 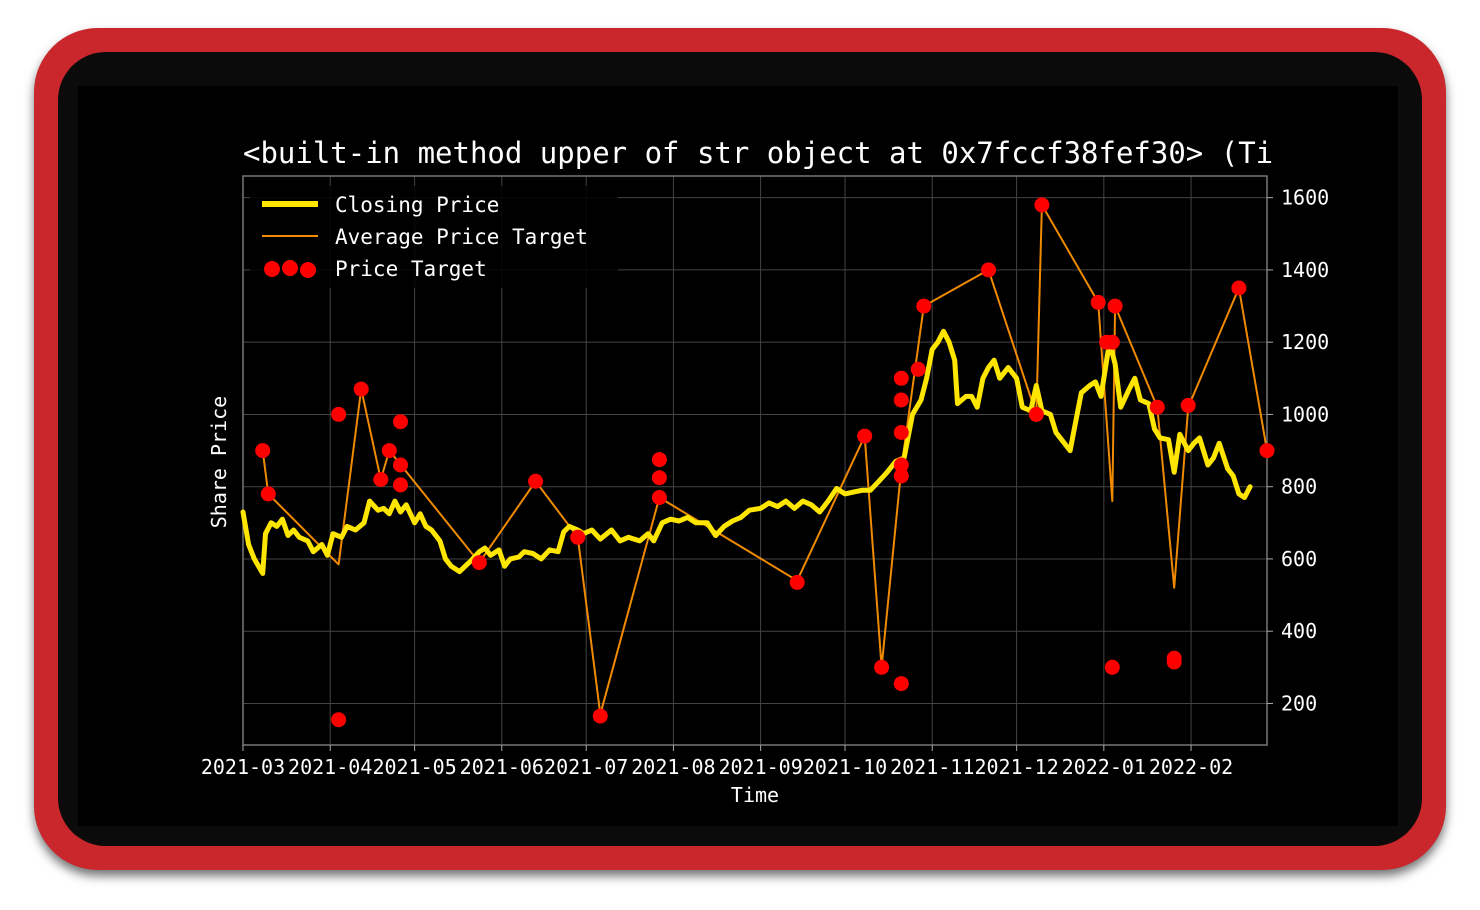 What do you see at coordinates (1299, 487) in the screenshot?
I see `y-tick-label: 800` at bounding box center [1299, 487].